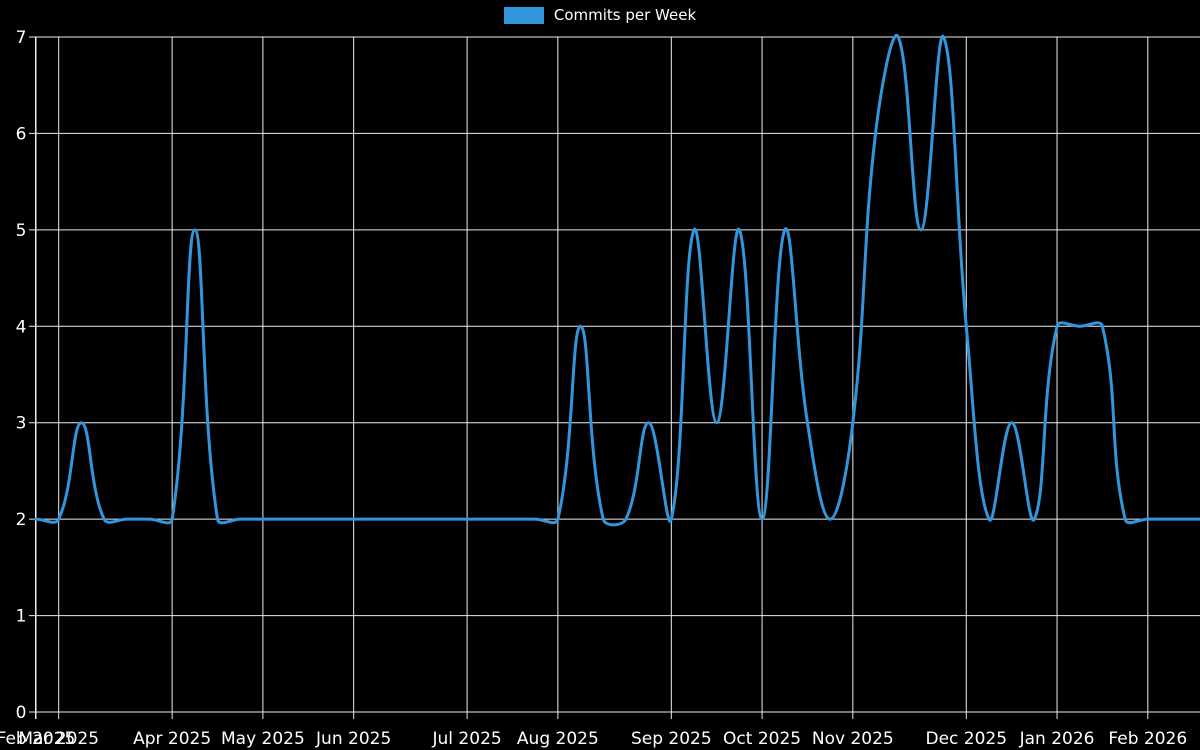 This screenshot has height=750, width=1200. What do you see at coordinates (762, 739) in the screenshot?
I see `x-tick-label: Oct 2025` at bounding box center [762, 739].